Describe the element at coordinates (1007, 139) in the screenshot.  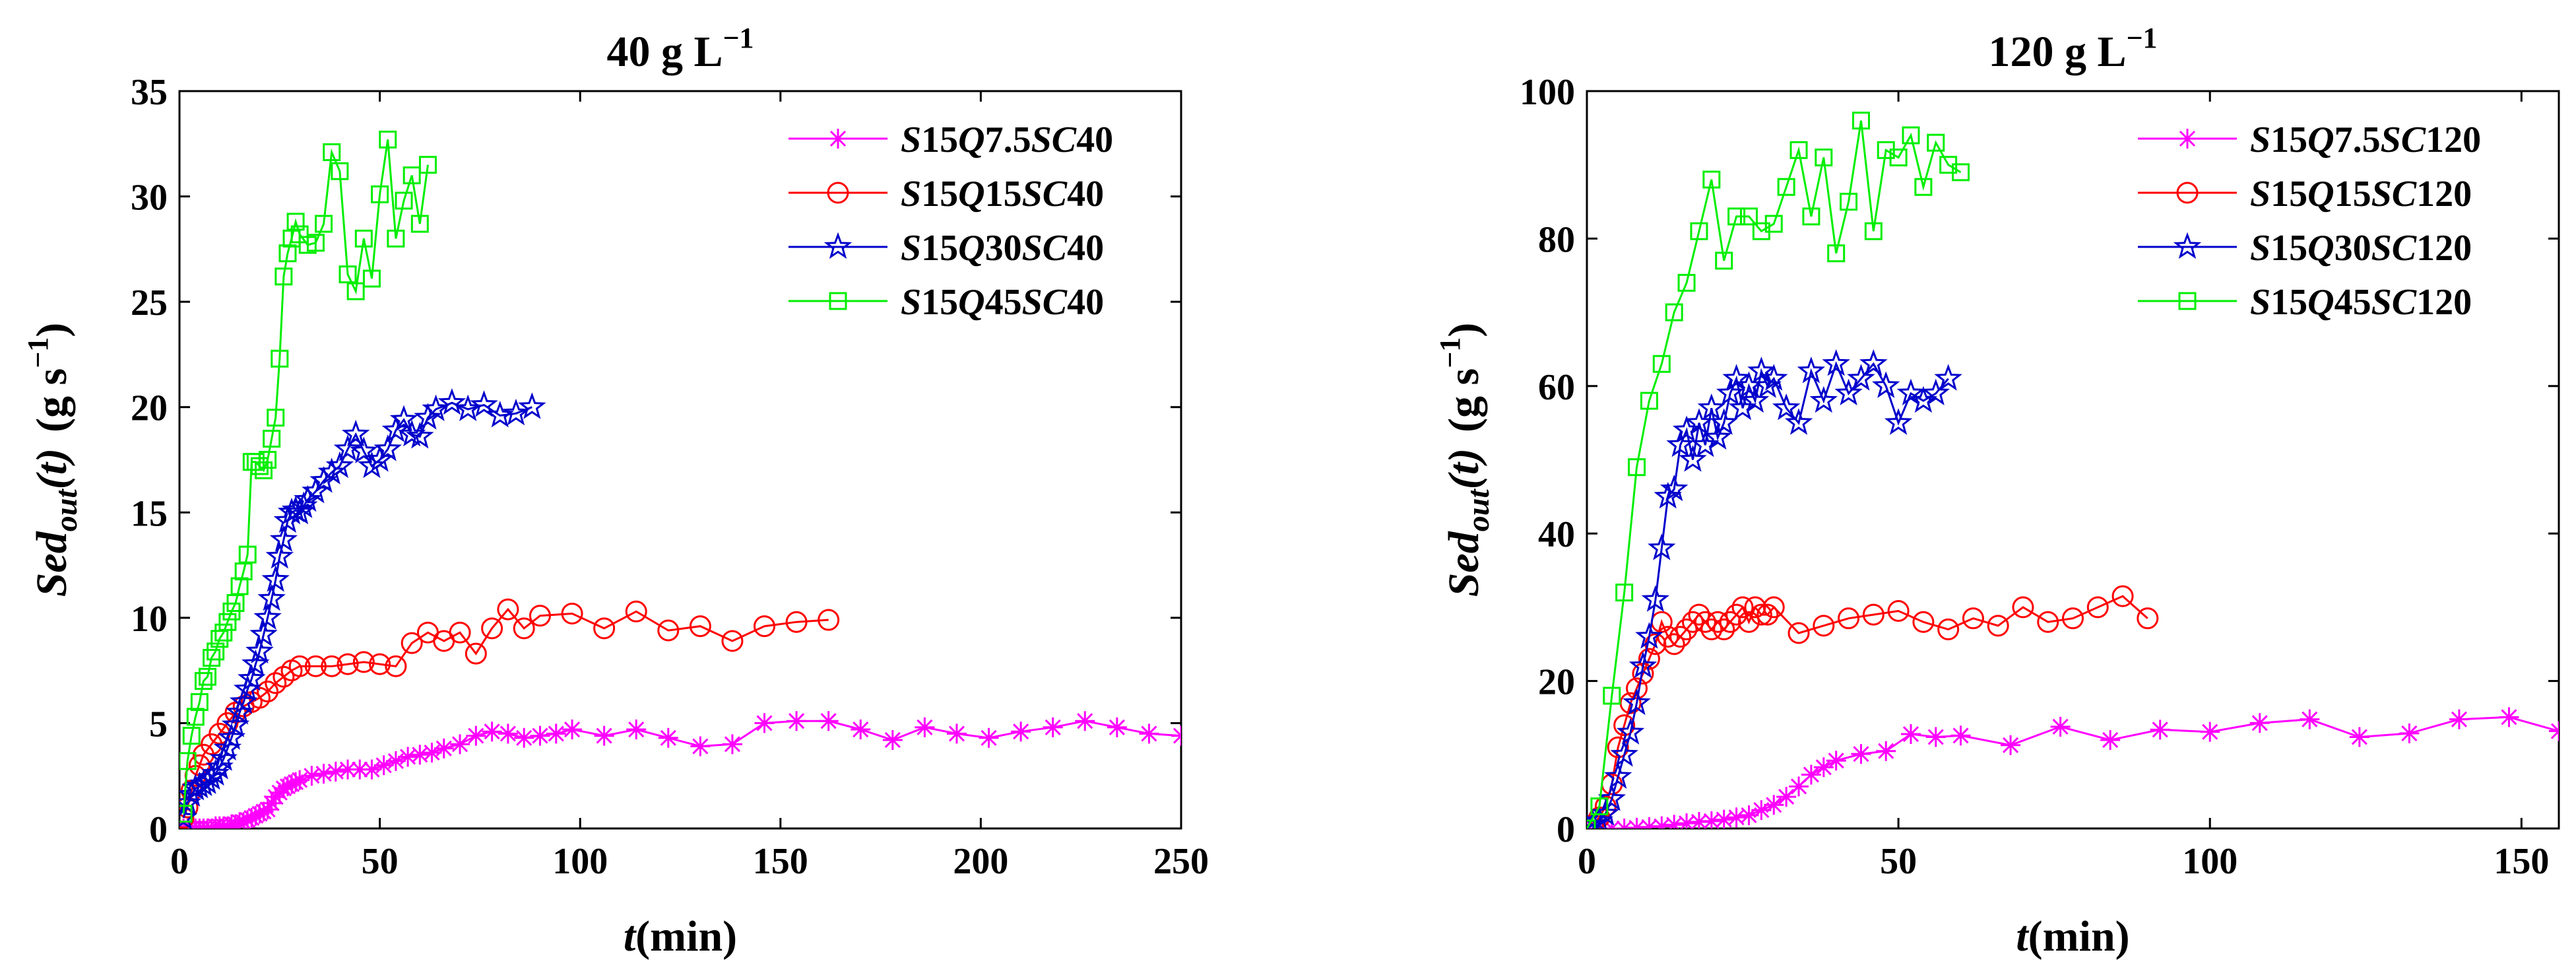
I see `legend-label: S15Q7.5SC40` at that location.